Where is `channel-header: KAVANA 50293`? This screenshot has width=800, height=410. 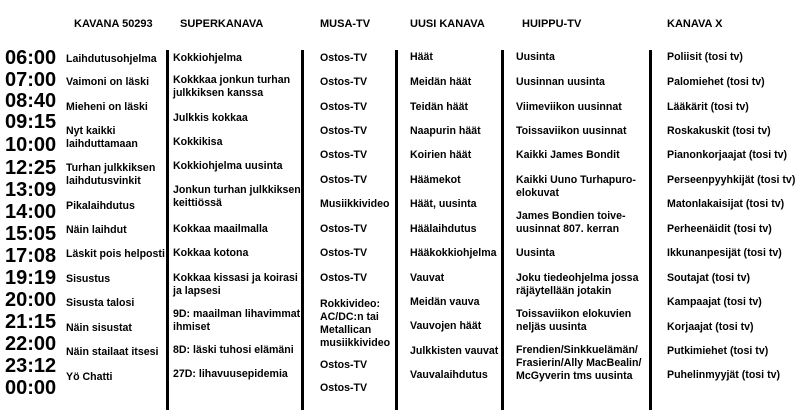
channel-header: KAVANA 50293 is located at coordinates (113, 24).